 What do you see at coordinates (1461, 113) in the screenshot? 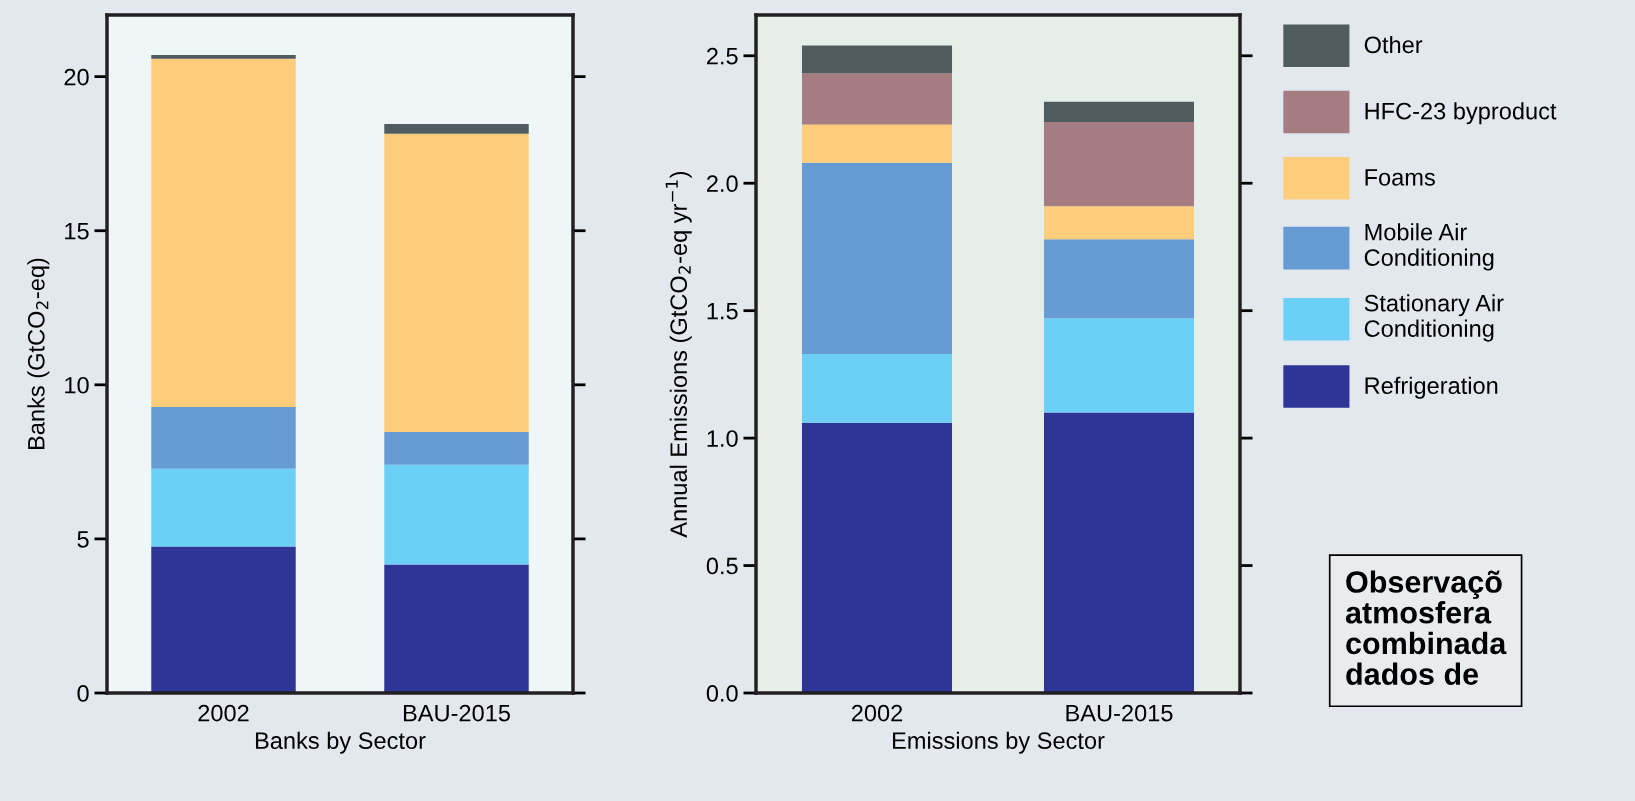
I see `legend-label: HFC-23 byproduct` at bounding box center [1461, 113].